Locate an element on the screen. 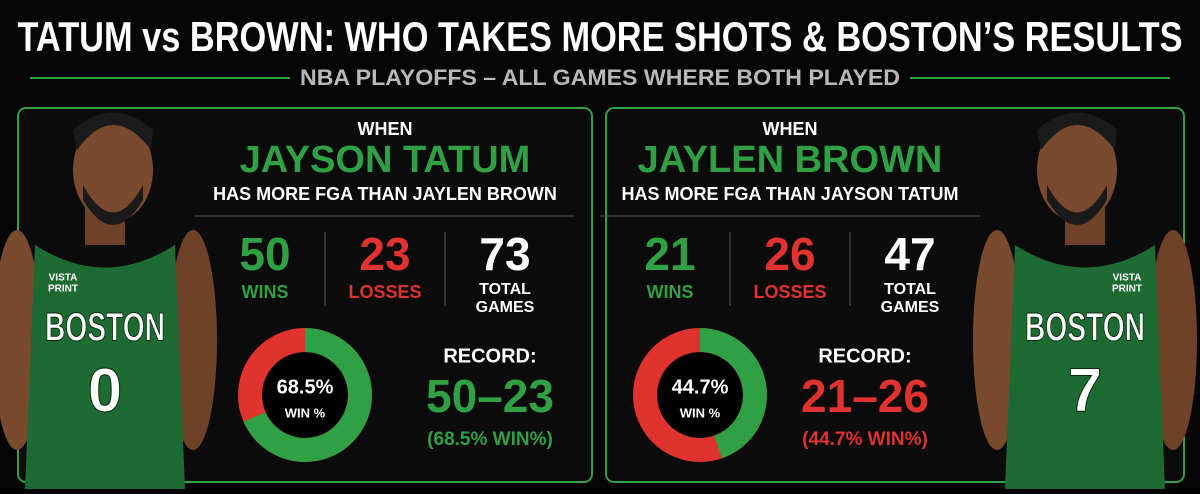  stat-value: 26 is located at coordinates (789, 254).